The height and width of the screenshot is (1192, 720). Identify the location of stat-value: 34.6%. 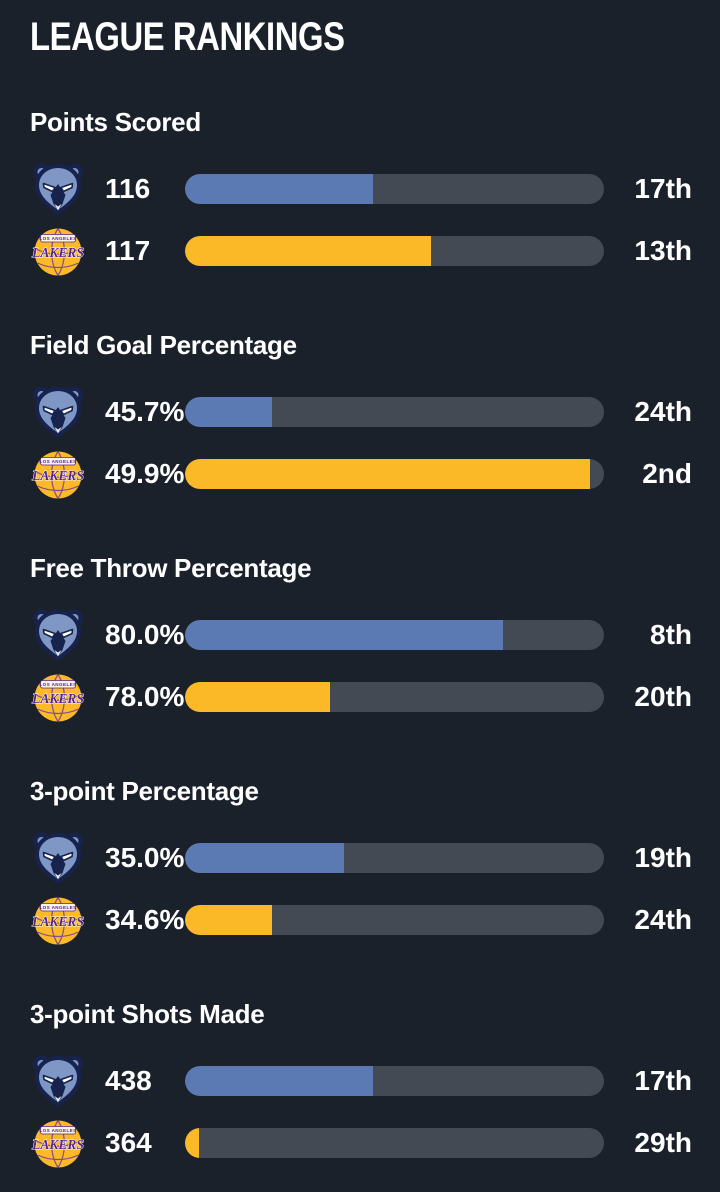
(145, 919).